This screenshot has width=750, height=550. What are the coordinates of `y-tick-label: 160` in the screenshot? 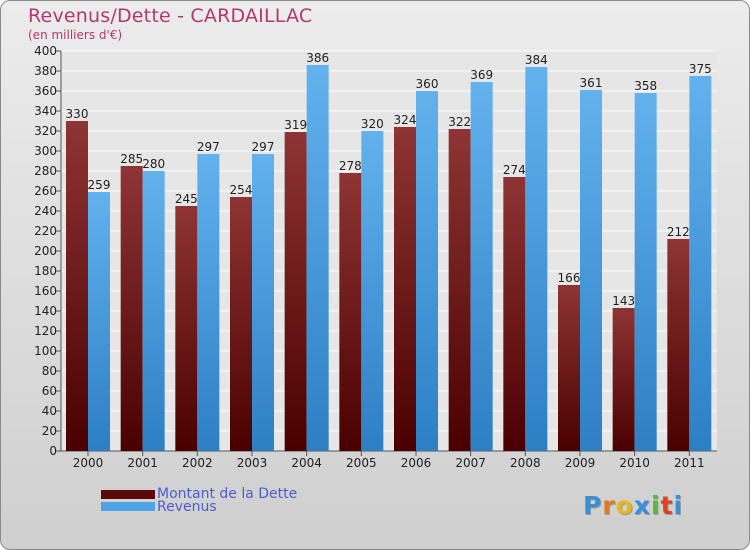 It's located at (45, 291).